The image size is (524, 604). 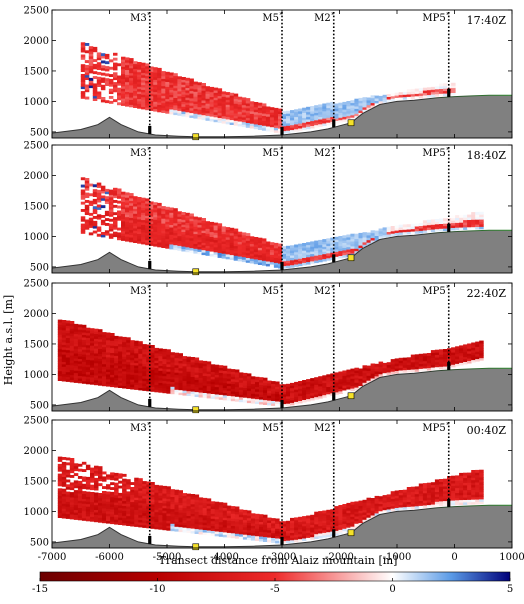 I want to click on y-tick-label: 500, so click(x=39, y=132).